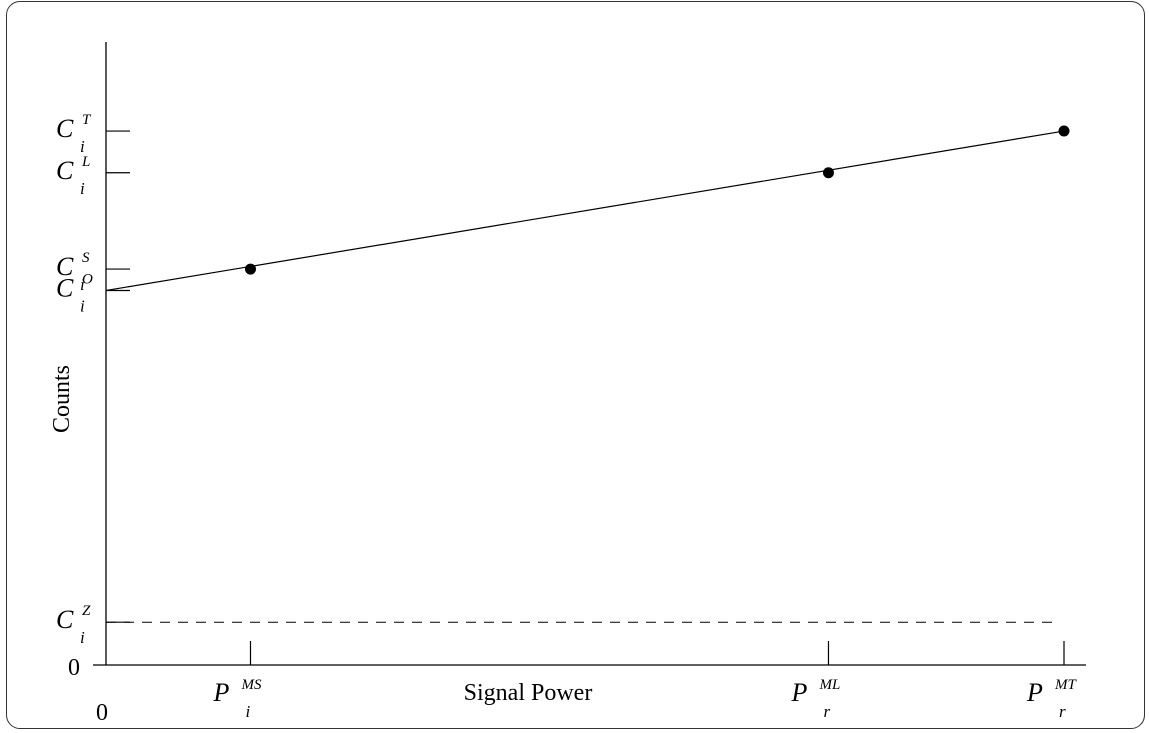 The image size is (1149, 733). What do you see at coordinates (1065, 685) in the screenshot?
I see `x-tick-superscript: MT` at bounding box center [1065, 685].